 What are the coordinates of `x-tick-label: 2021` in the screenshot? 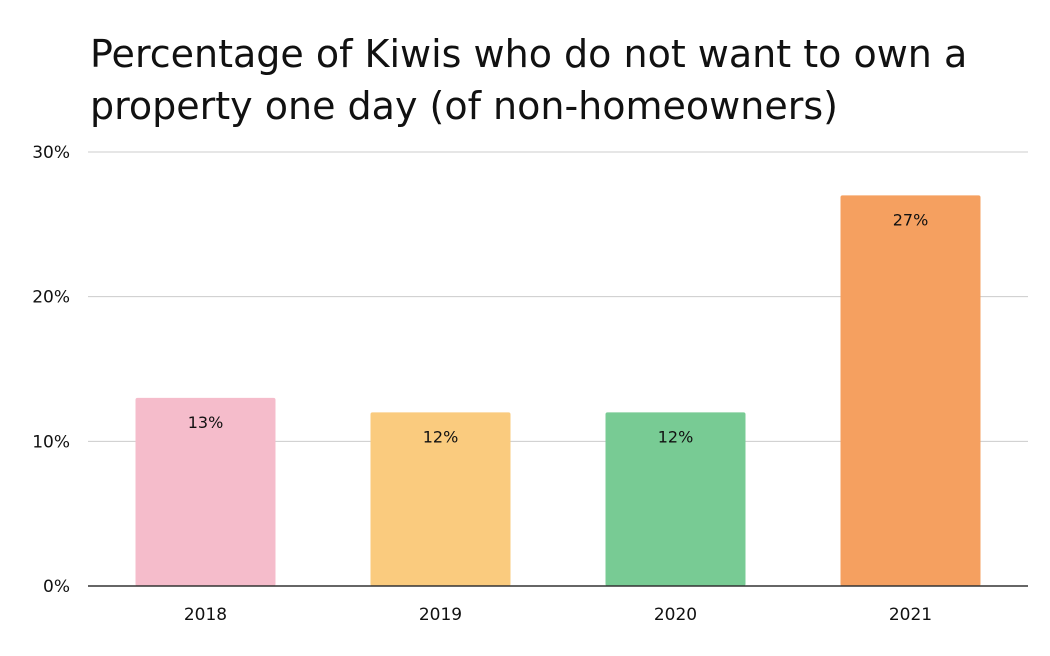 It's located at (910, 615).